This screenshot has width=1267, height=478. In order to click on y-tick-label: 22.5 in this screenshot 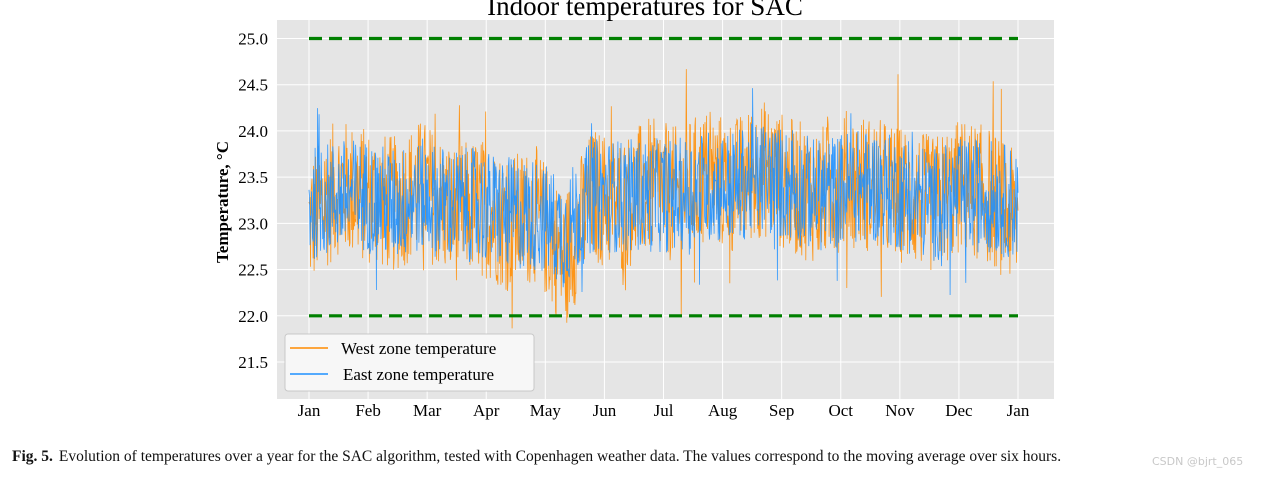, I will do `click(253, 270)`.